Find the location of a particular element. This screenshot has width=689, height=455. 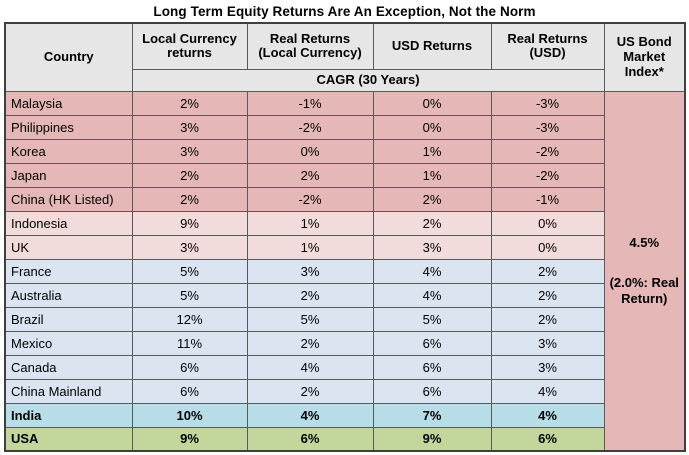

us-bond-real-return-note: (2.0%: Real Return) is located at coordinates (644, 290).